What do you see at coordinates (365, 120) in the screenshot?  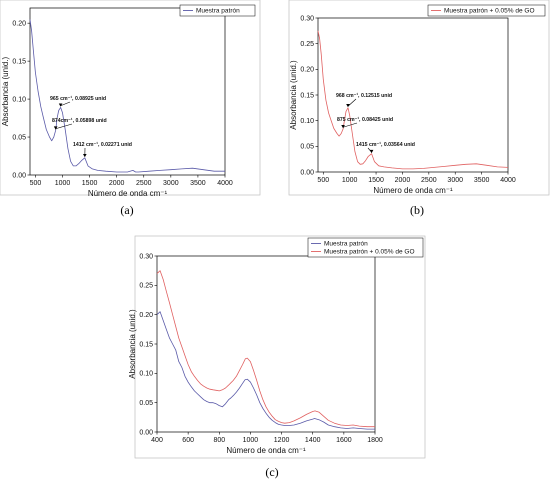 I see `annotation-label: 875 cm⁻¹, 0.08425 unid` at bounding box center [365, 120].